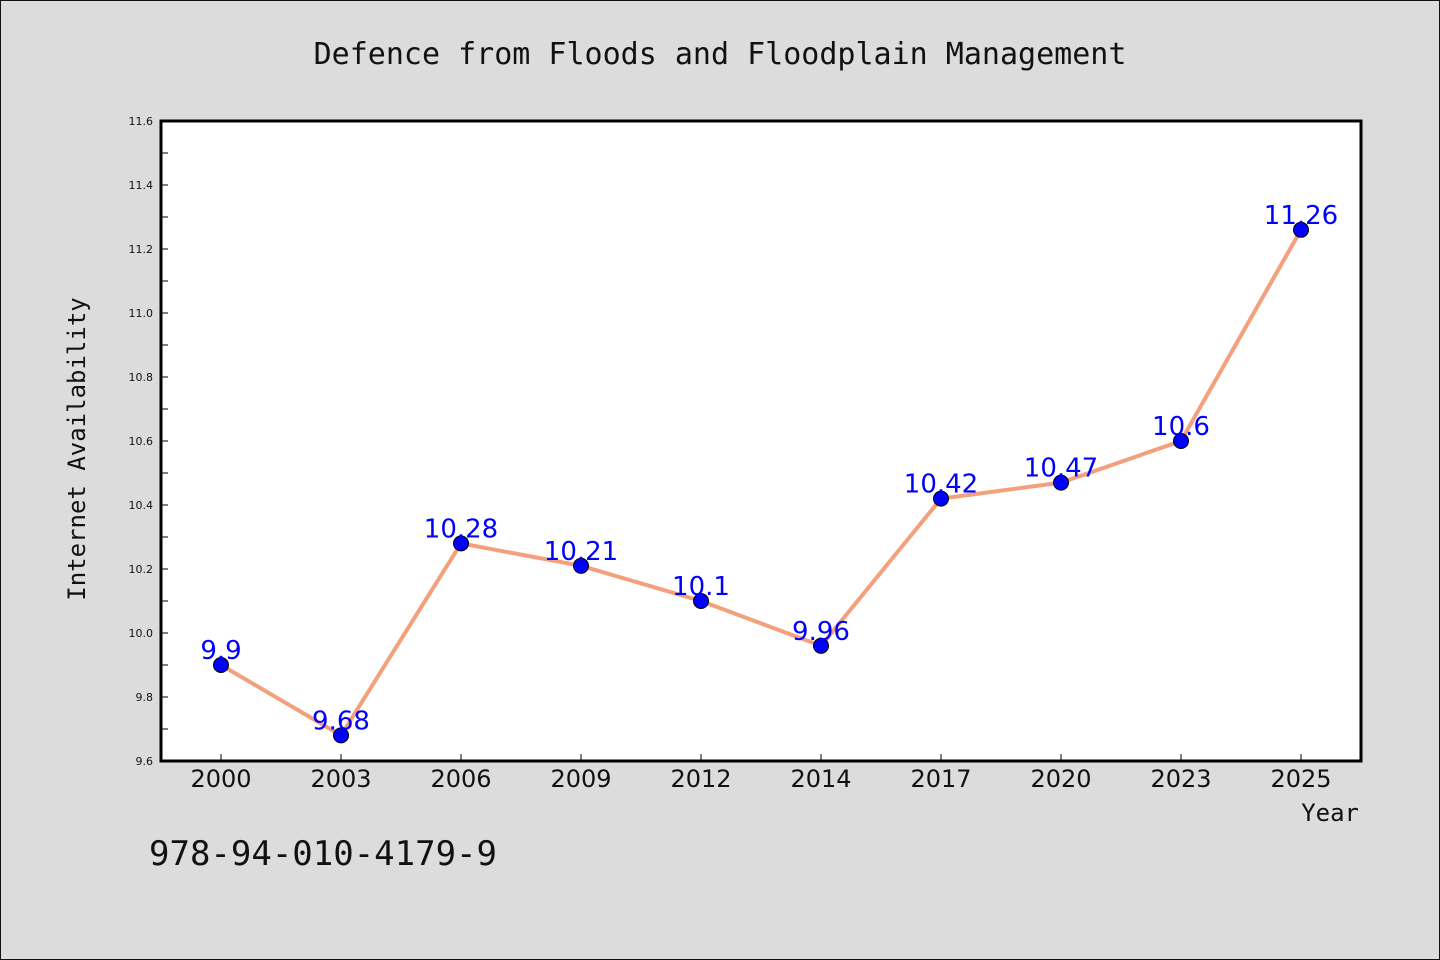  Describe the element at coordinates (821, 632) in the screenshot. I see `data-label: 9.96` at that location.